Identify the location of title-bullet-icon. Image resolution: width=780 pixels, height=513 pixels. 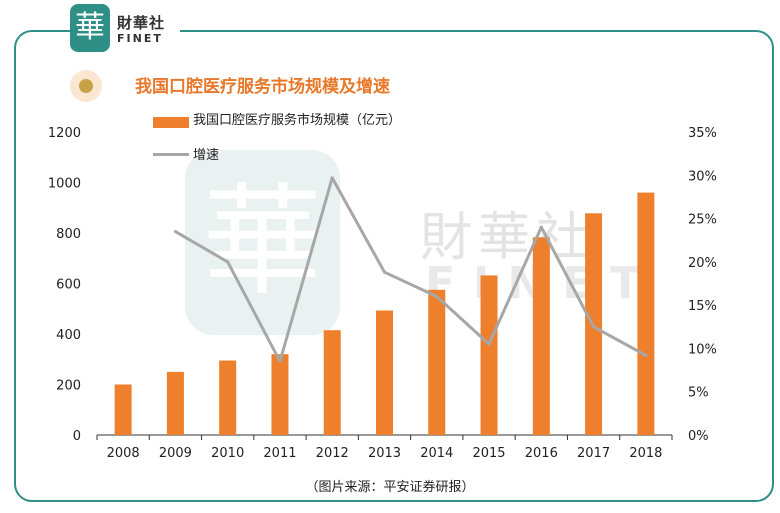
(86, 86).